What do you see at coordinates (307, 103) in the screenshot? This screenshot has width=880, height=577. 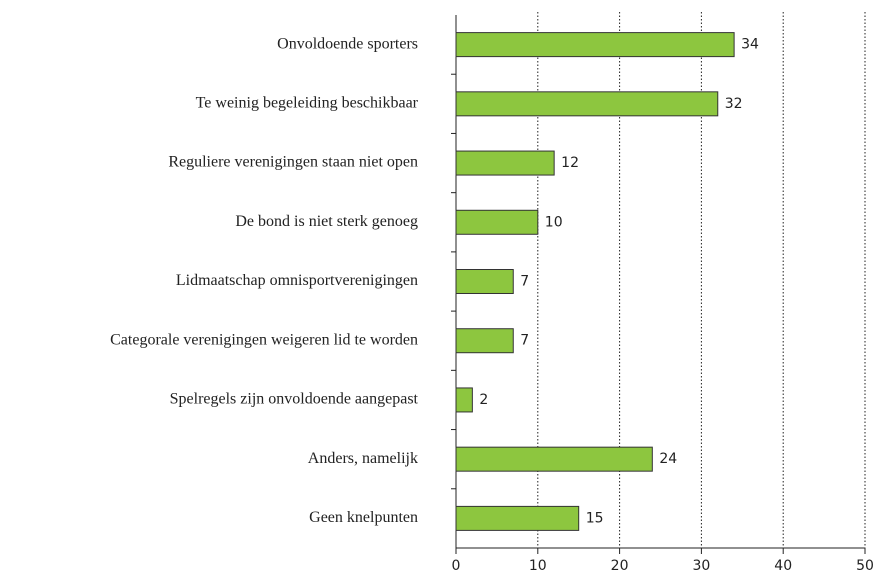 I see `y-tick-label: Te weinig begeleiding beschikbaar` at bounding box center [307, 103].